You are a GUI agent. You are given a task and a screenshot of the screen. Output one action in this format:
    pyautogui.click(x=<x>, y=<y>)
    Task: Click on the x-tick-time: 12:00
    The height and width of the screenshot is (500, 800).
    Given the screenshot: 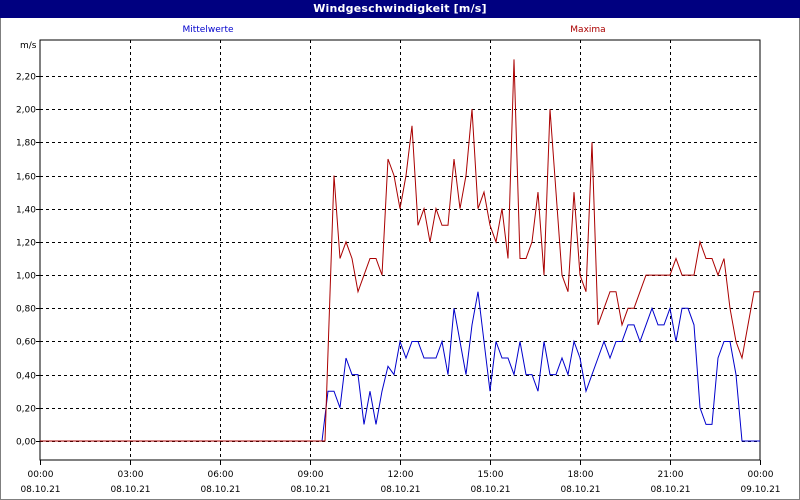 What is the action you would take?
    pyautogui.click(x=401, y=475)
    